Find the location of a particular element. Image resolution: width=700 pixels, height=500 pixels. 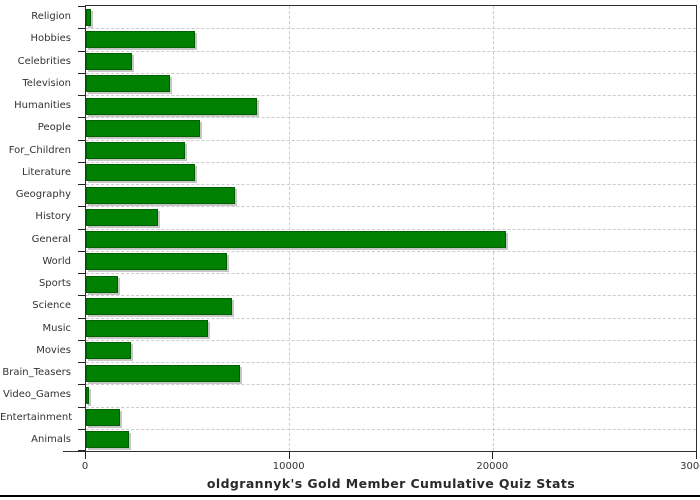

bar-science is located at coordinates (159, 306).